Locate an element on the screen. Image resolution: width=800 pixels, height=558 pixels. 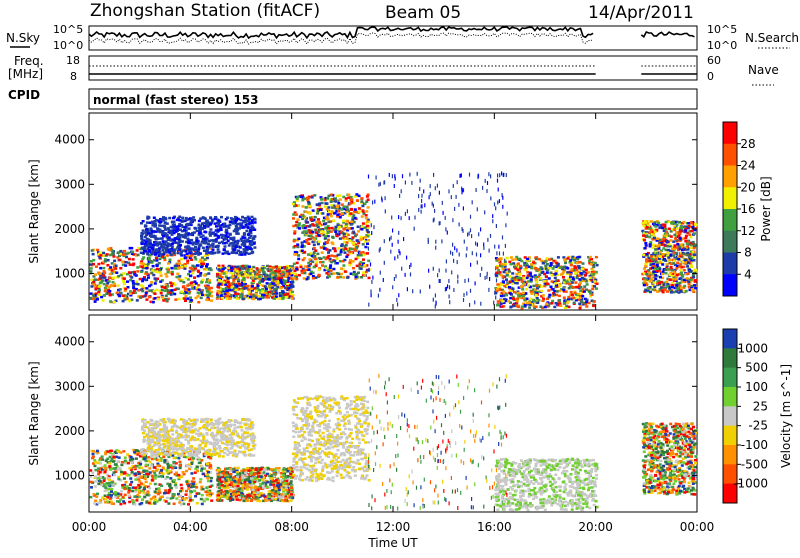
freq-trace is located at coordinates (393, 70).